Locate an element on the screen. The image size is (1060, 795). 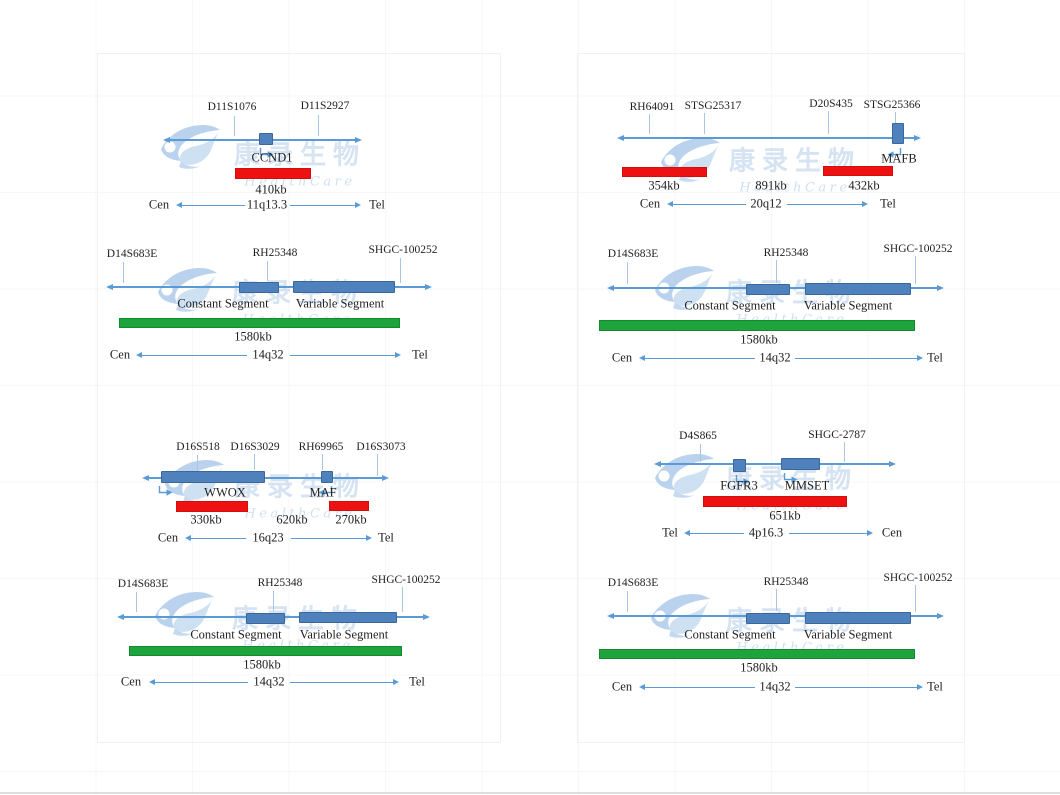
probe-size-label: 270kb is located at coordinates (351, 519).